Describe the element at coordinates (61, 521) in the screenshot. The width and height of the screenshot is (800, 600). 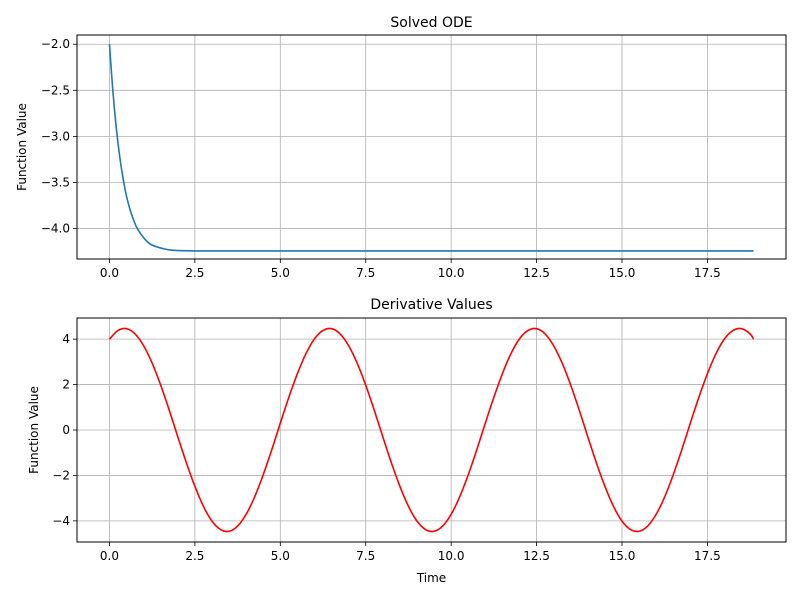
I see `y-tick-label: −4` at that location.